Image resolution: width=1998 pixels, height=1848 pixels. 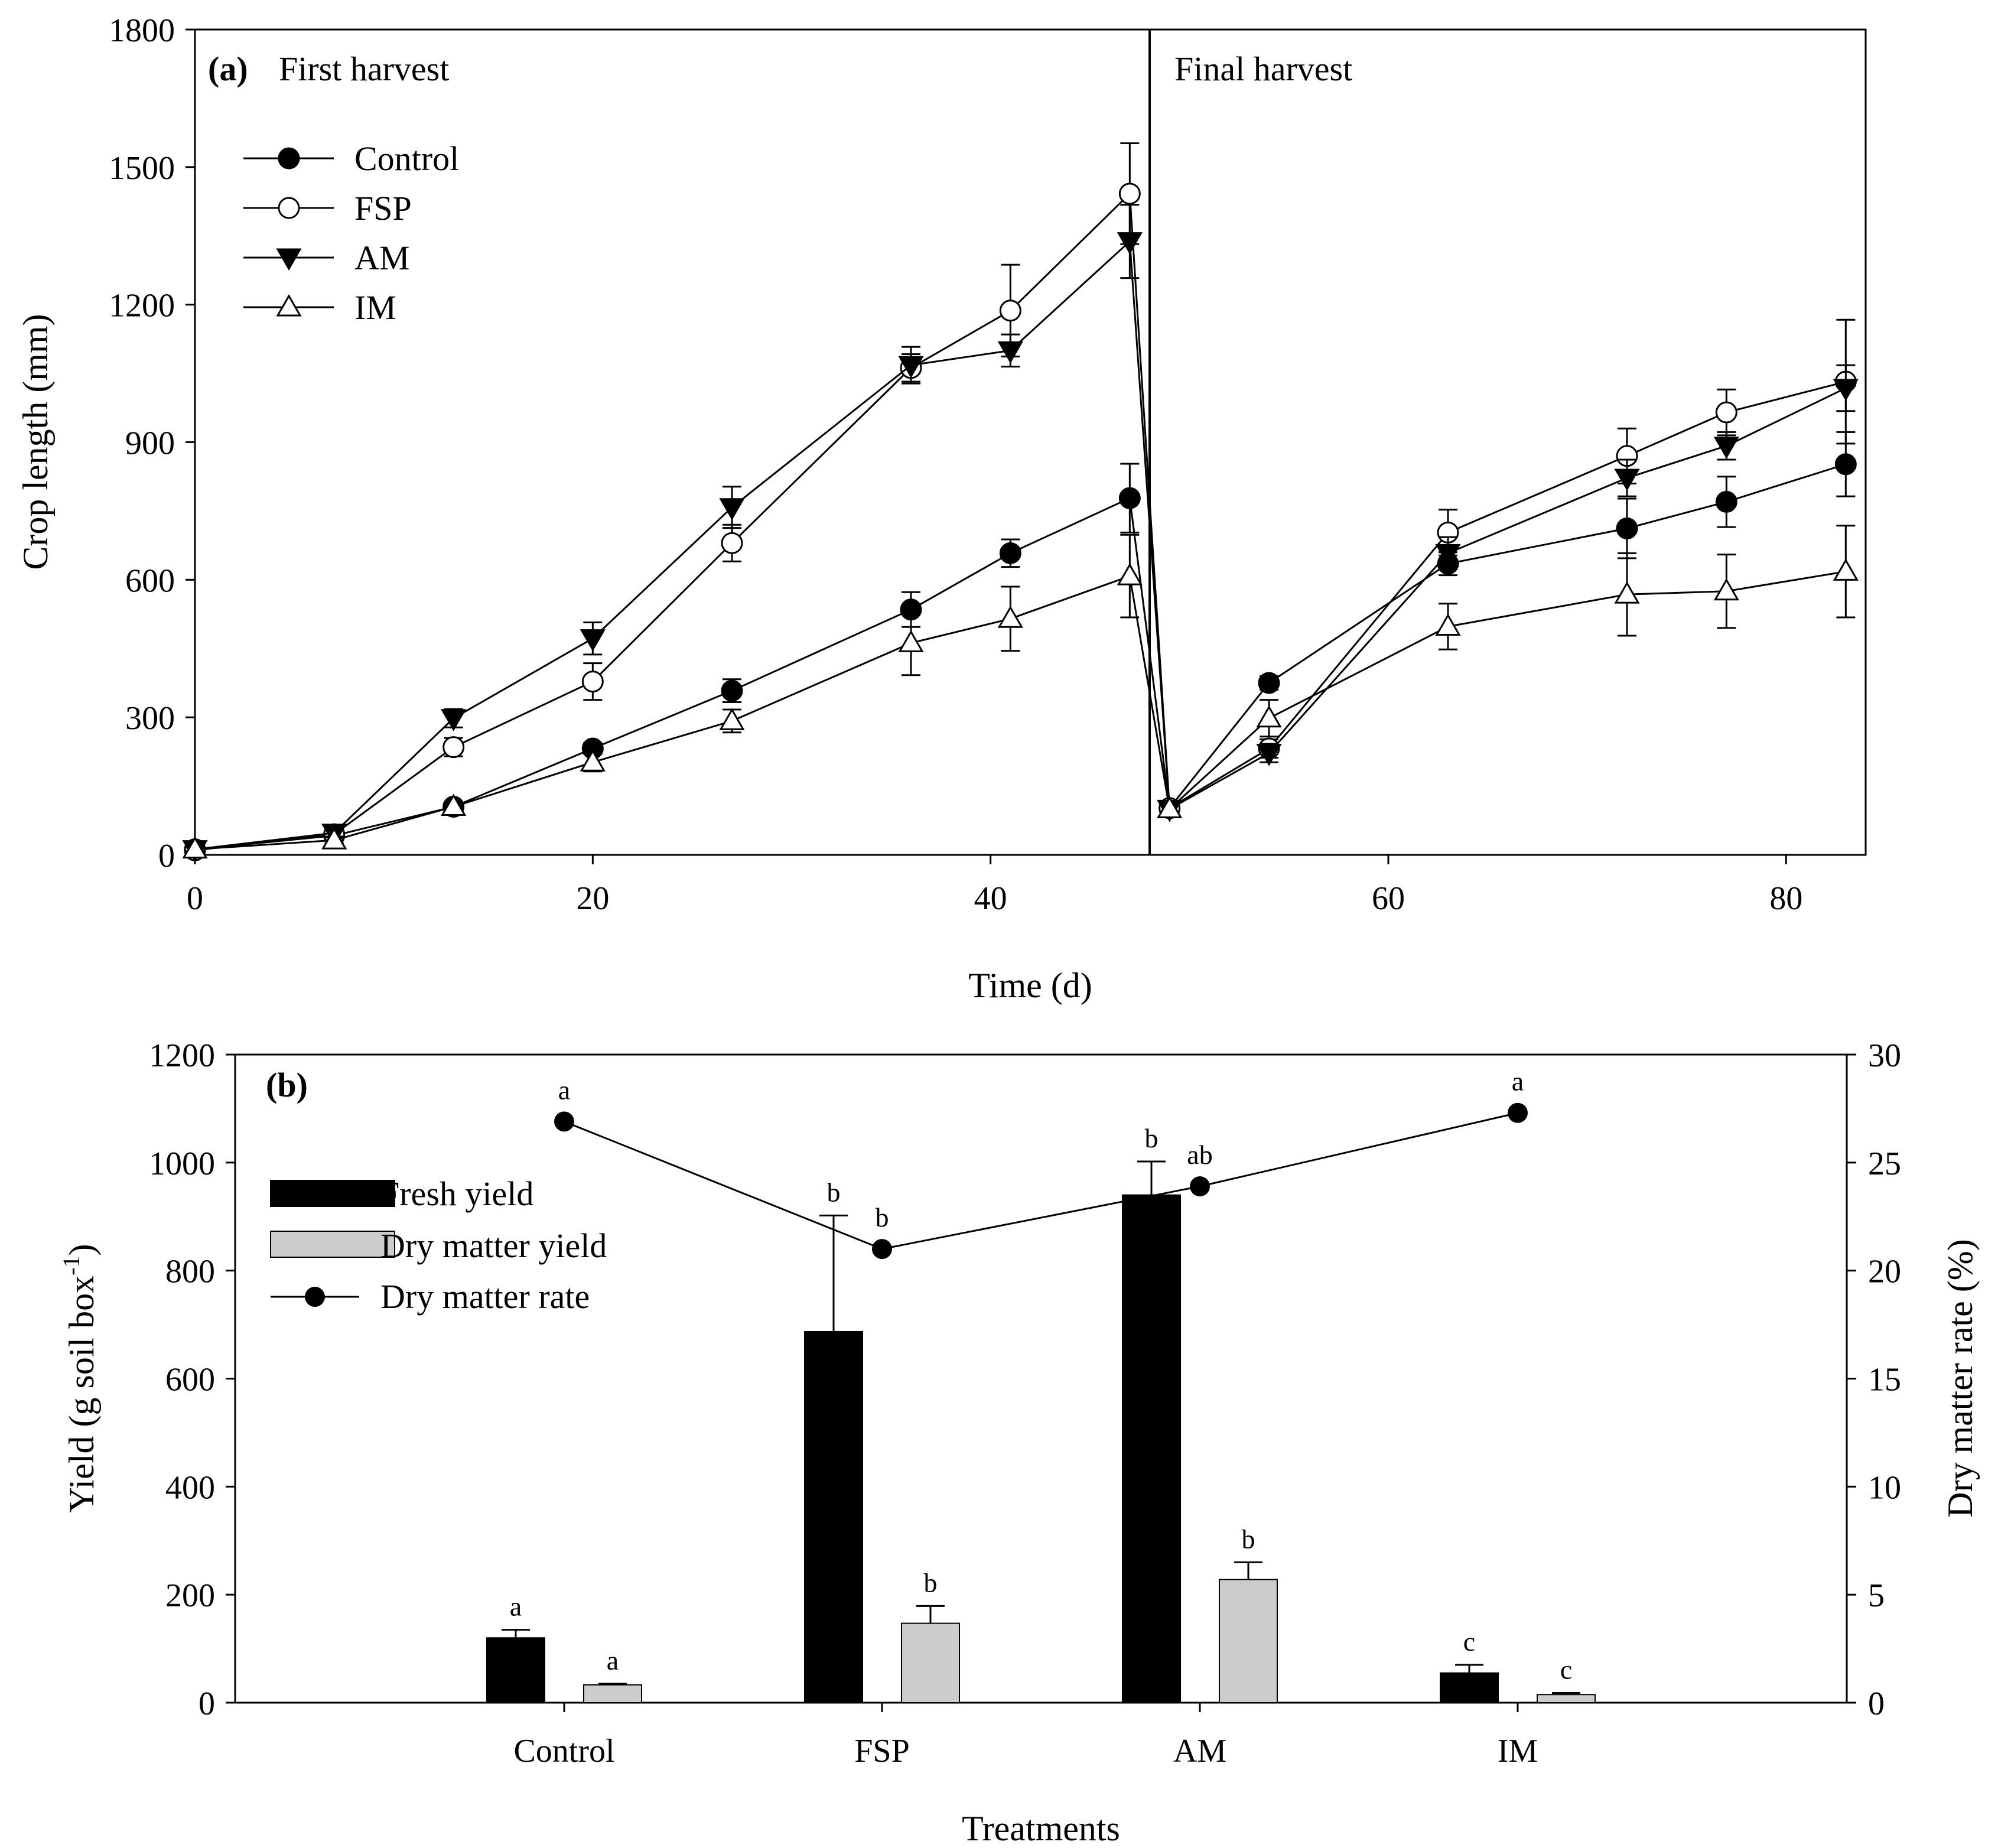 I want to click on legend-item-am: AM, so click(x=326, y=258).